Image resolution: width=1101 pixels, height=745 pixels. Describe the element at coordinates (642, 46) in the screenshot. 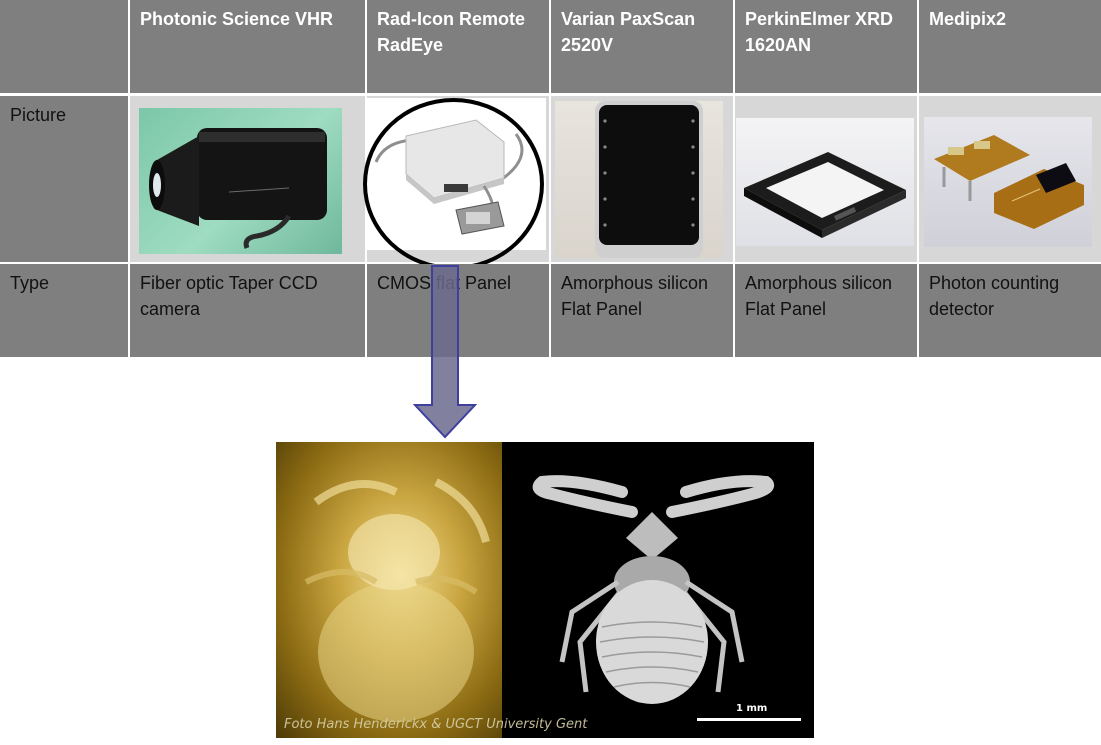

I see `header-varian: Varian PaxScan 2520V` at that location.